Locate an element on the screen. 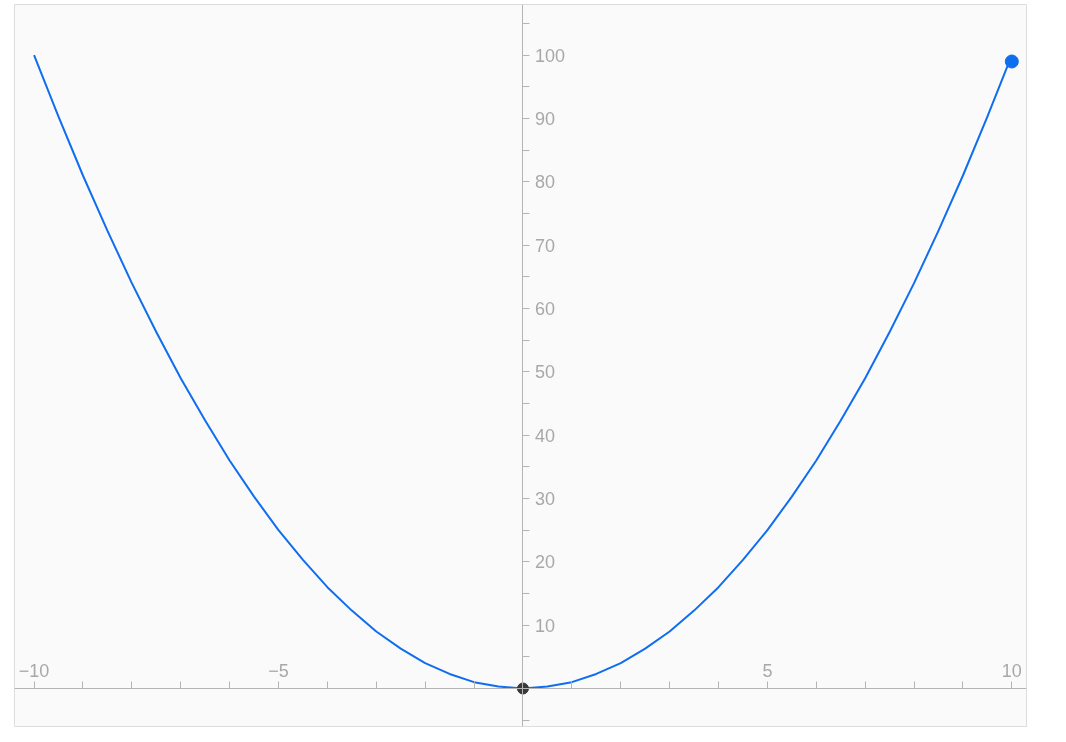  x-tick-label: 10 is located at coordinates (1011, 670).